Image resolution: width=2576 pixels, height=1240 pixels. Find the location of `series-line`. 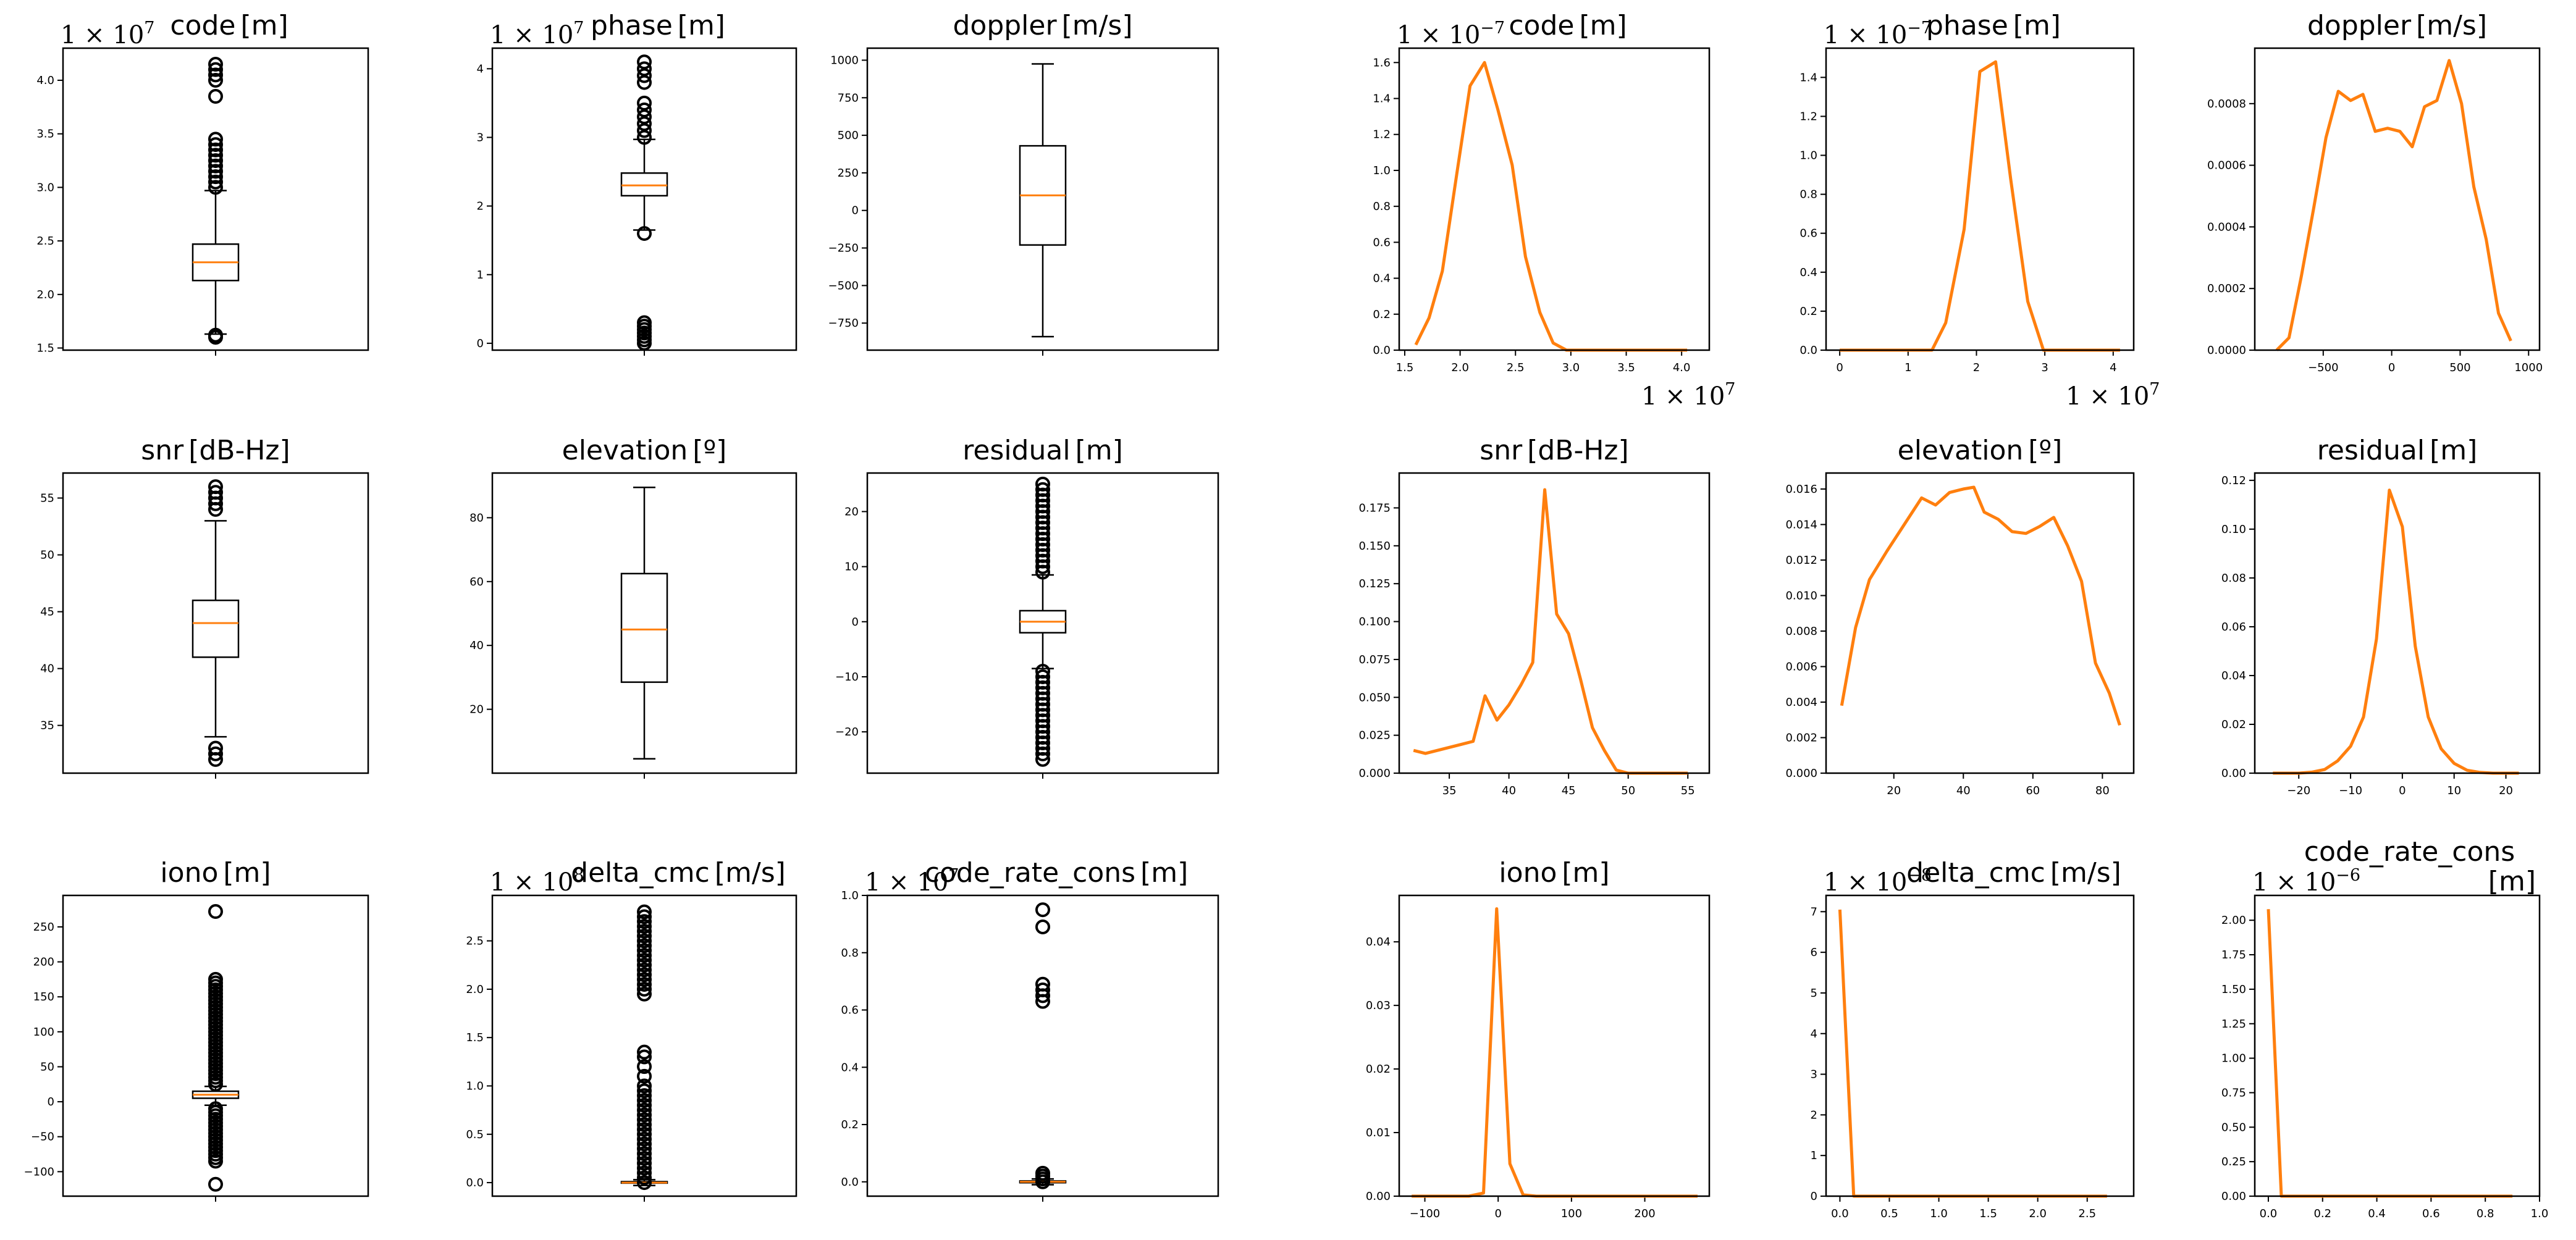

series-line is located at coordinates (1550, 631).